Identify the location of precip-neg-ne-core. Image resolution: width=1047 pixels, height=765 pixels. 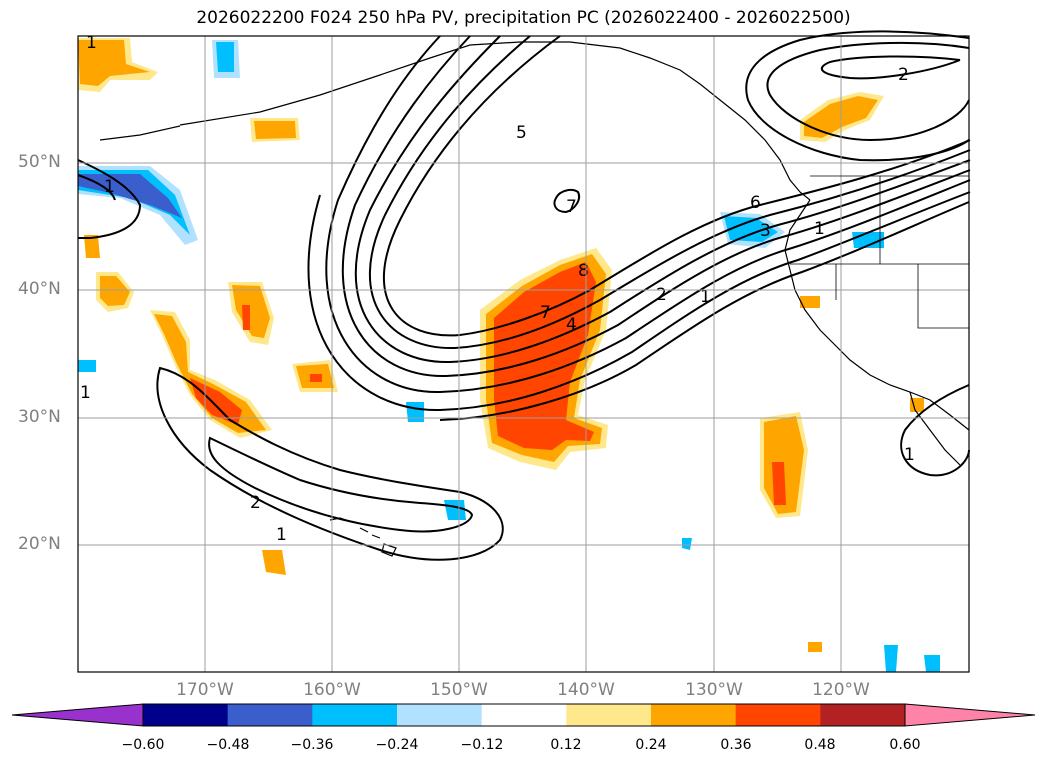
(751, 229).